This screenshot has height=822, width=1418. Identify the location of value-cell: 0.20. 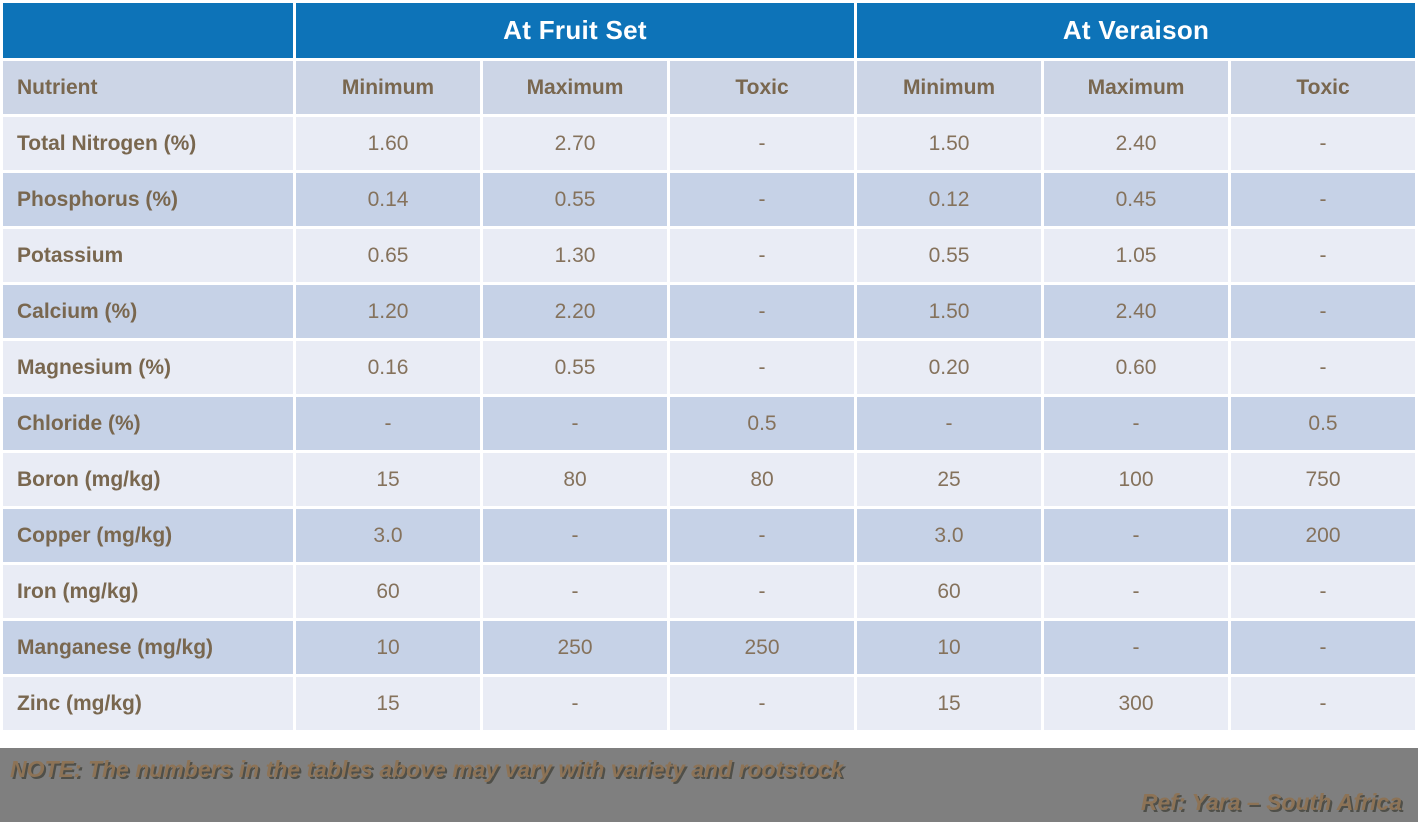
(949, 367).